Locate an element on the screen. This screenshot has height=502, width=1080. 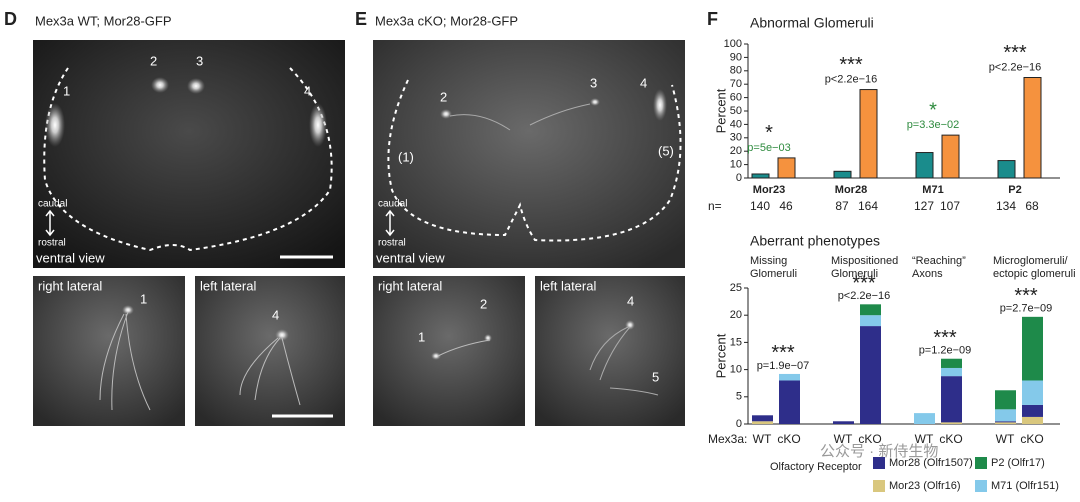
p-value: p=1.9e−07 is located at coordinates (783, 366).